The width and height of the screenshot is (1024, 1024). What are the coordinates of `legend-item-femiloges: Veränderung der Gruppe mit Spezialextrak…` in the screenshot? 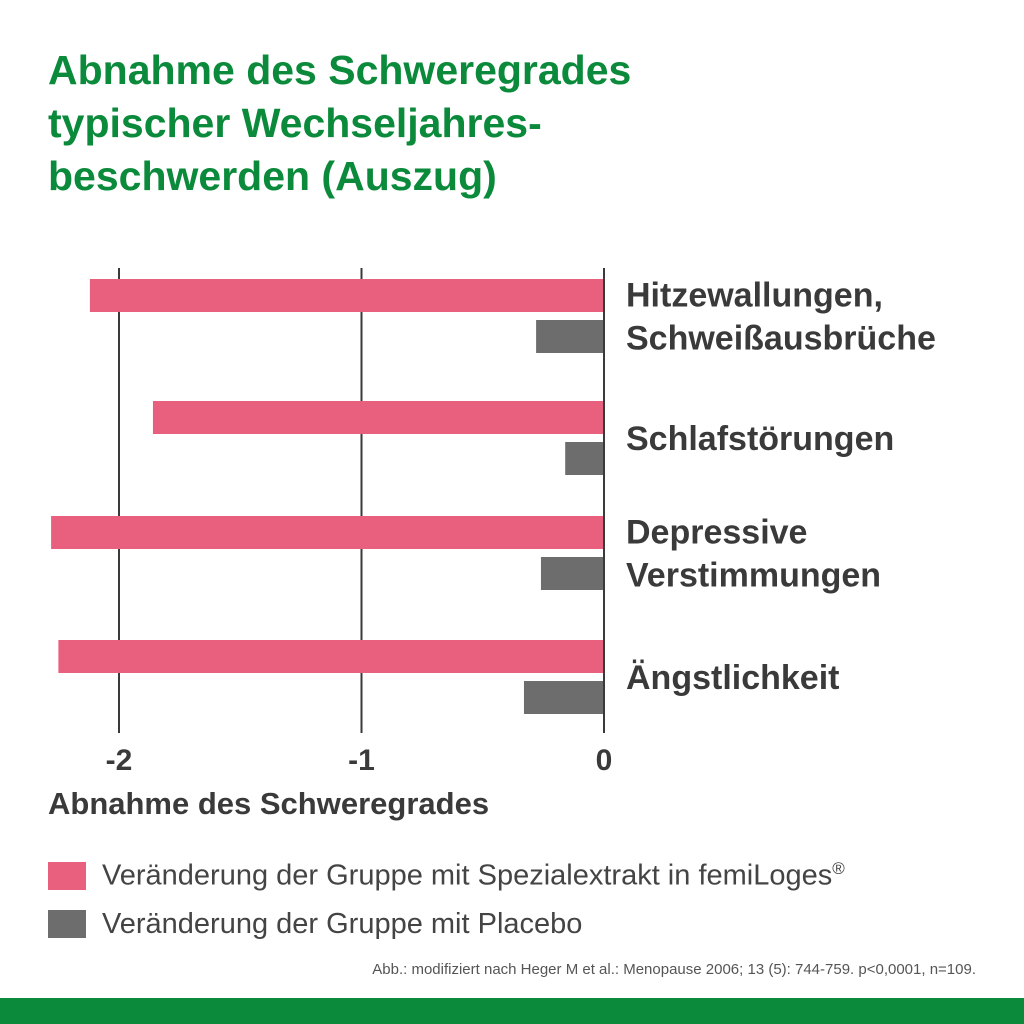 It's located at (446, 876).